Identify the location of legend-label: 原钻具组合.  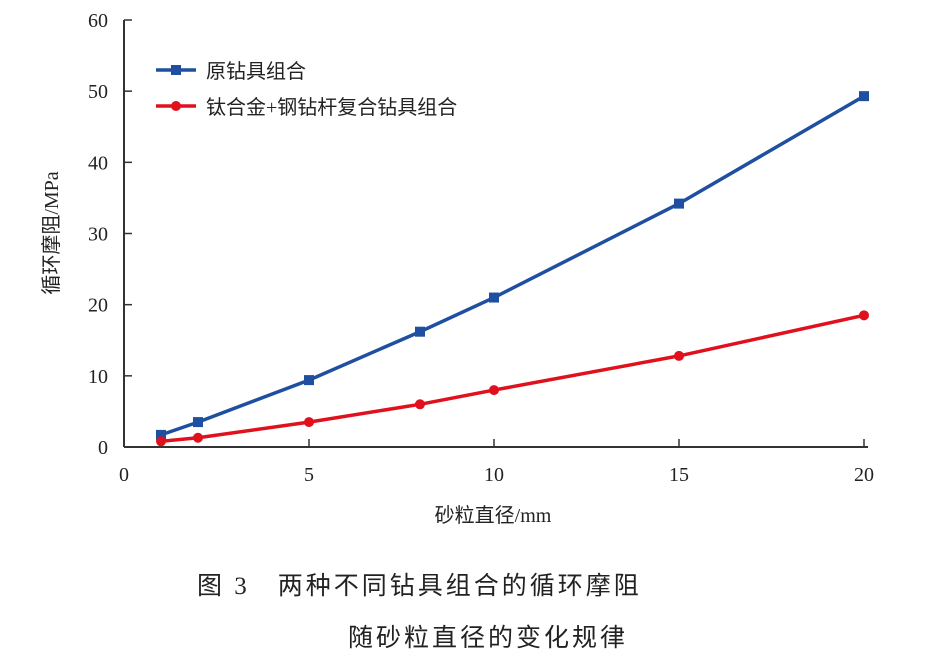
(256, 71).